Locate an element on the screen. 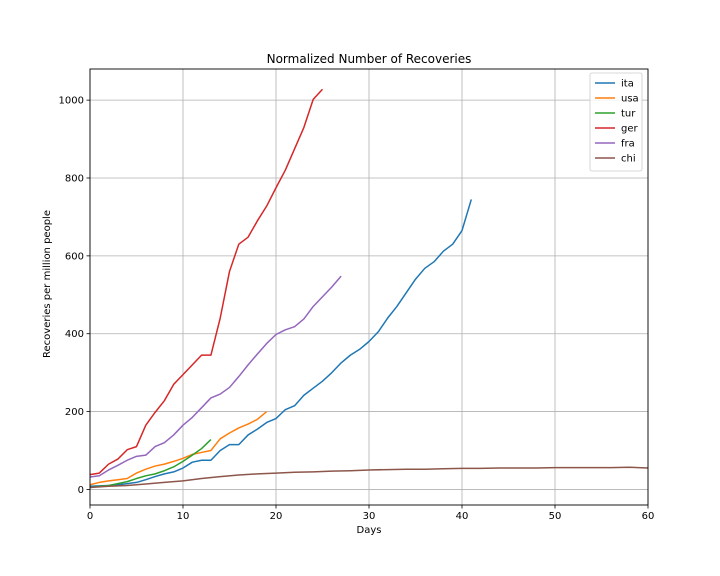  legend: ita usa tur ger fra chi is located at coordinates (616, 122).